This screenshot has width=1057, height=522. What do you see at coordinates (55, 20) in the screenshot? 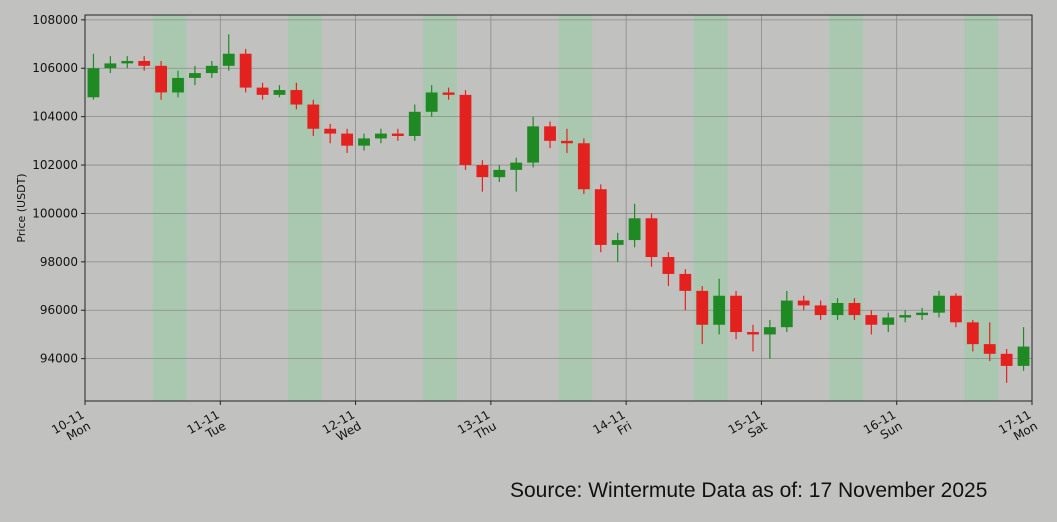
I see `y-tick-label: 108000` at bounding box center [55, 20].